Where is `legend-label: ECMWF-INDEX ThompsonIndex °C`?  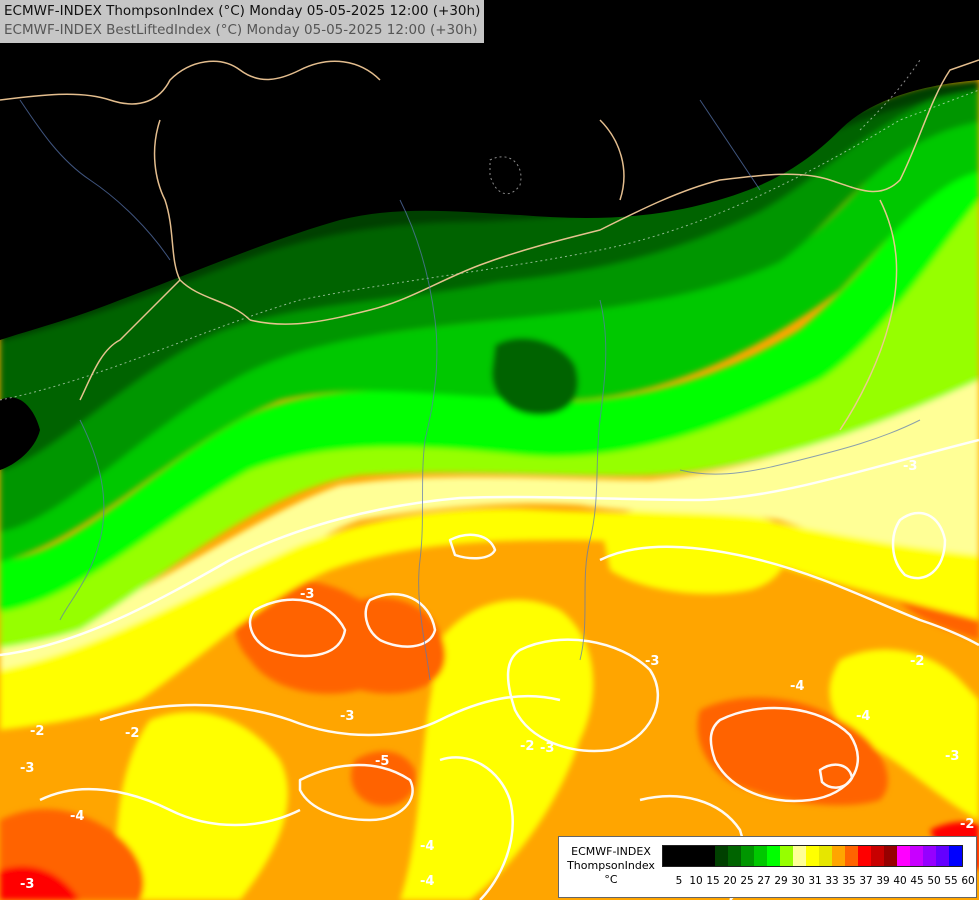 legend-label: ECMWF-INDEX ThompsonIndex °C is located at coordinates (611, 866).